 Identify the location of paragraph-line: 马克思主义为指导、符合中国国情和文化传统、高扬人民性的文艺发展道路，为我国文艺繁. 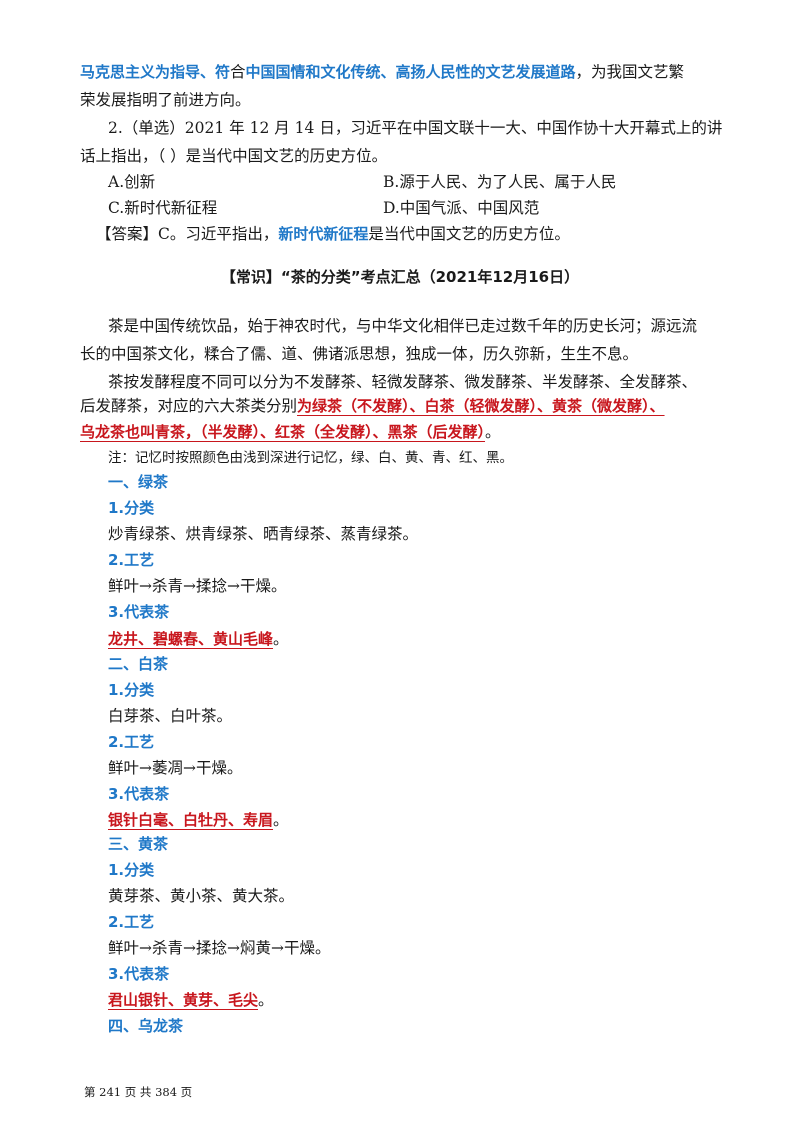
(382, 72).